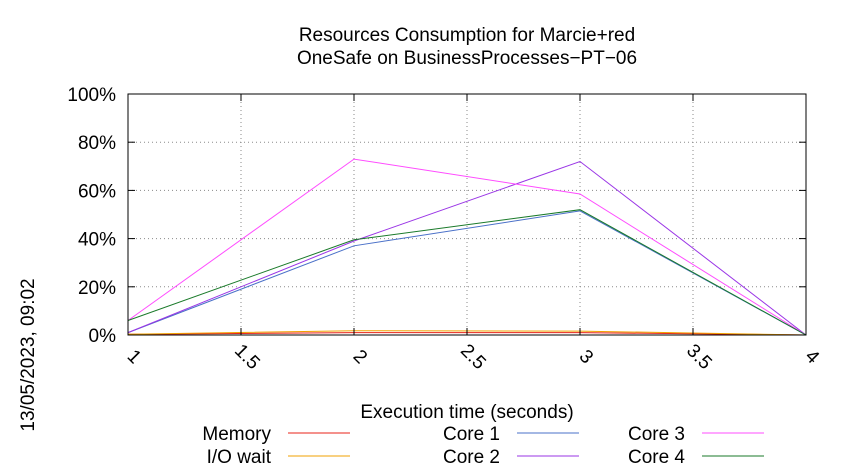 The image size is (850, 475). Describe the element at coordinates (466, 412) in the screenshot. I see `x-axis-label: Execution time (seconds)` at that location.